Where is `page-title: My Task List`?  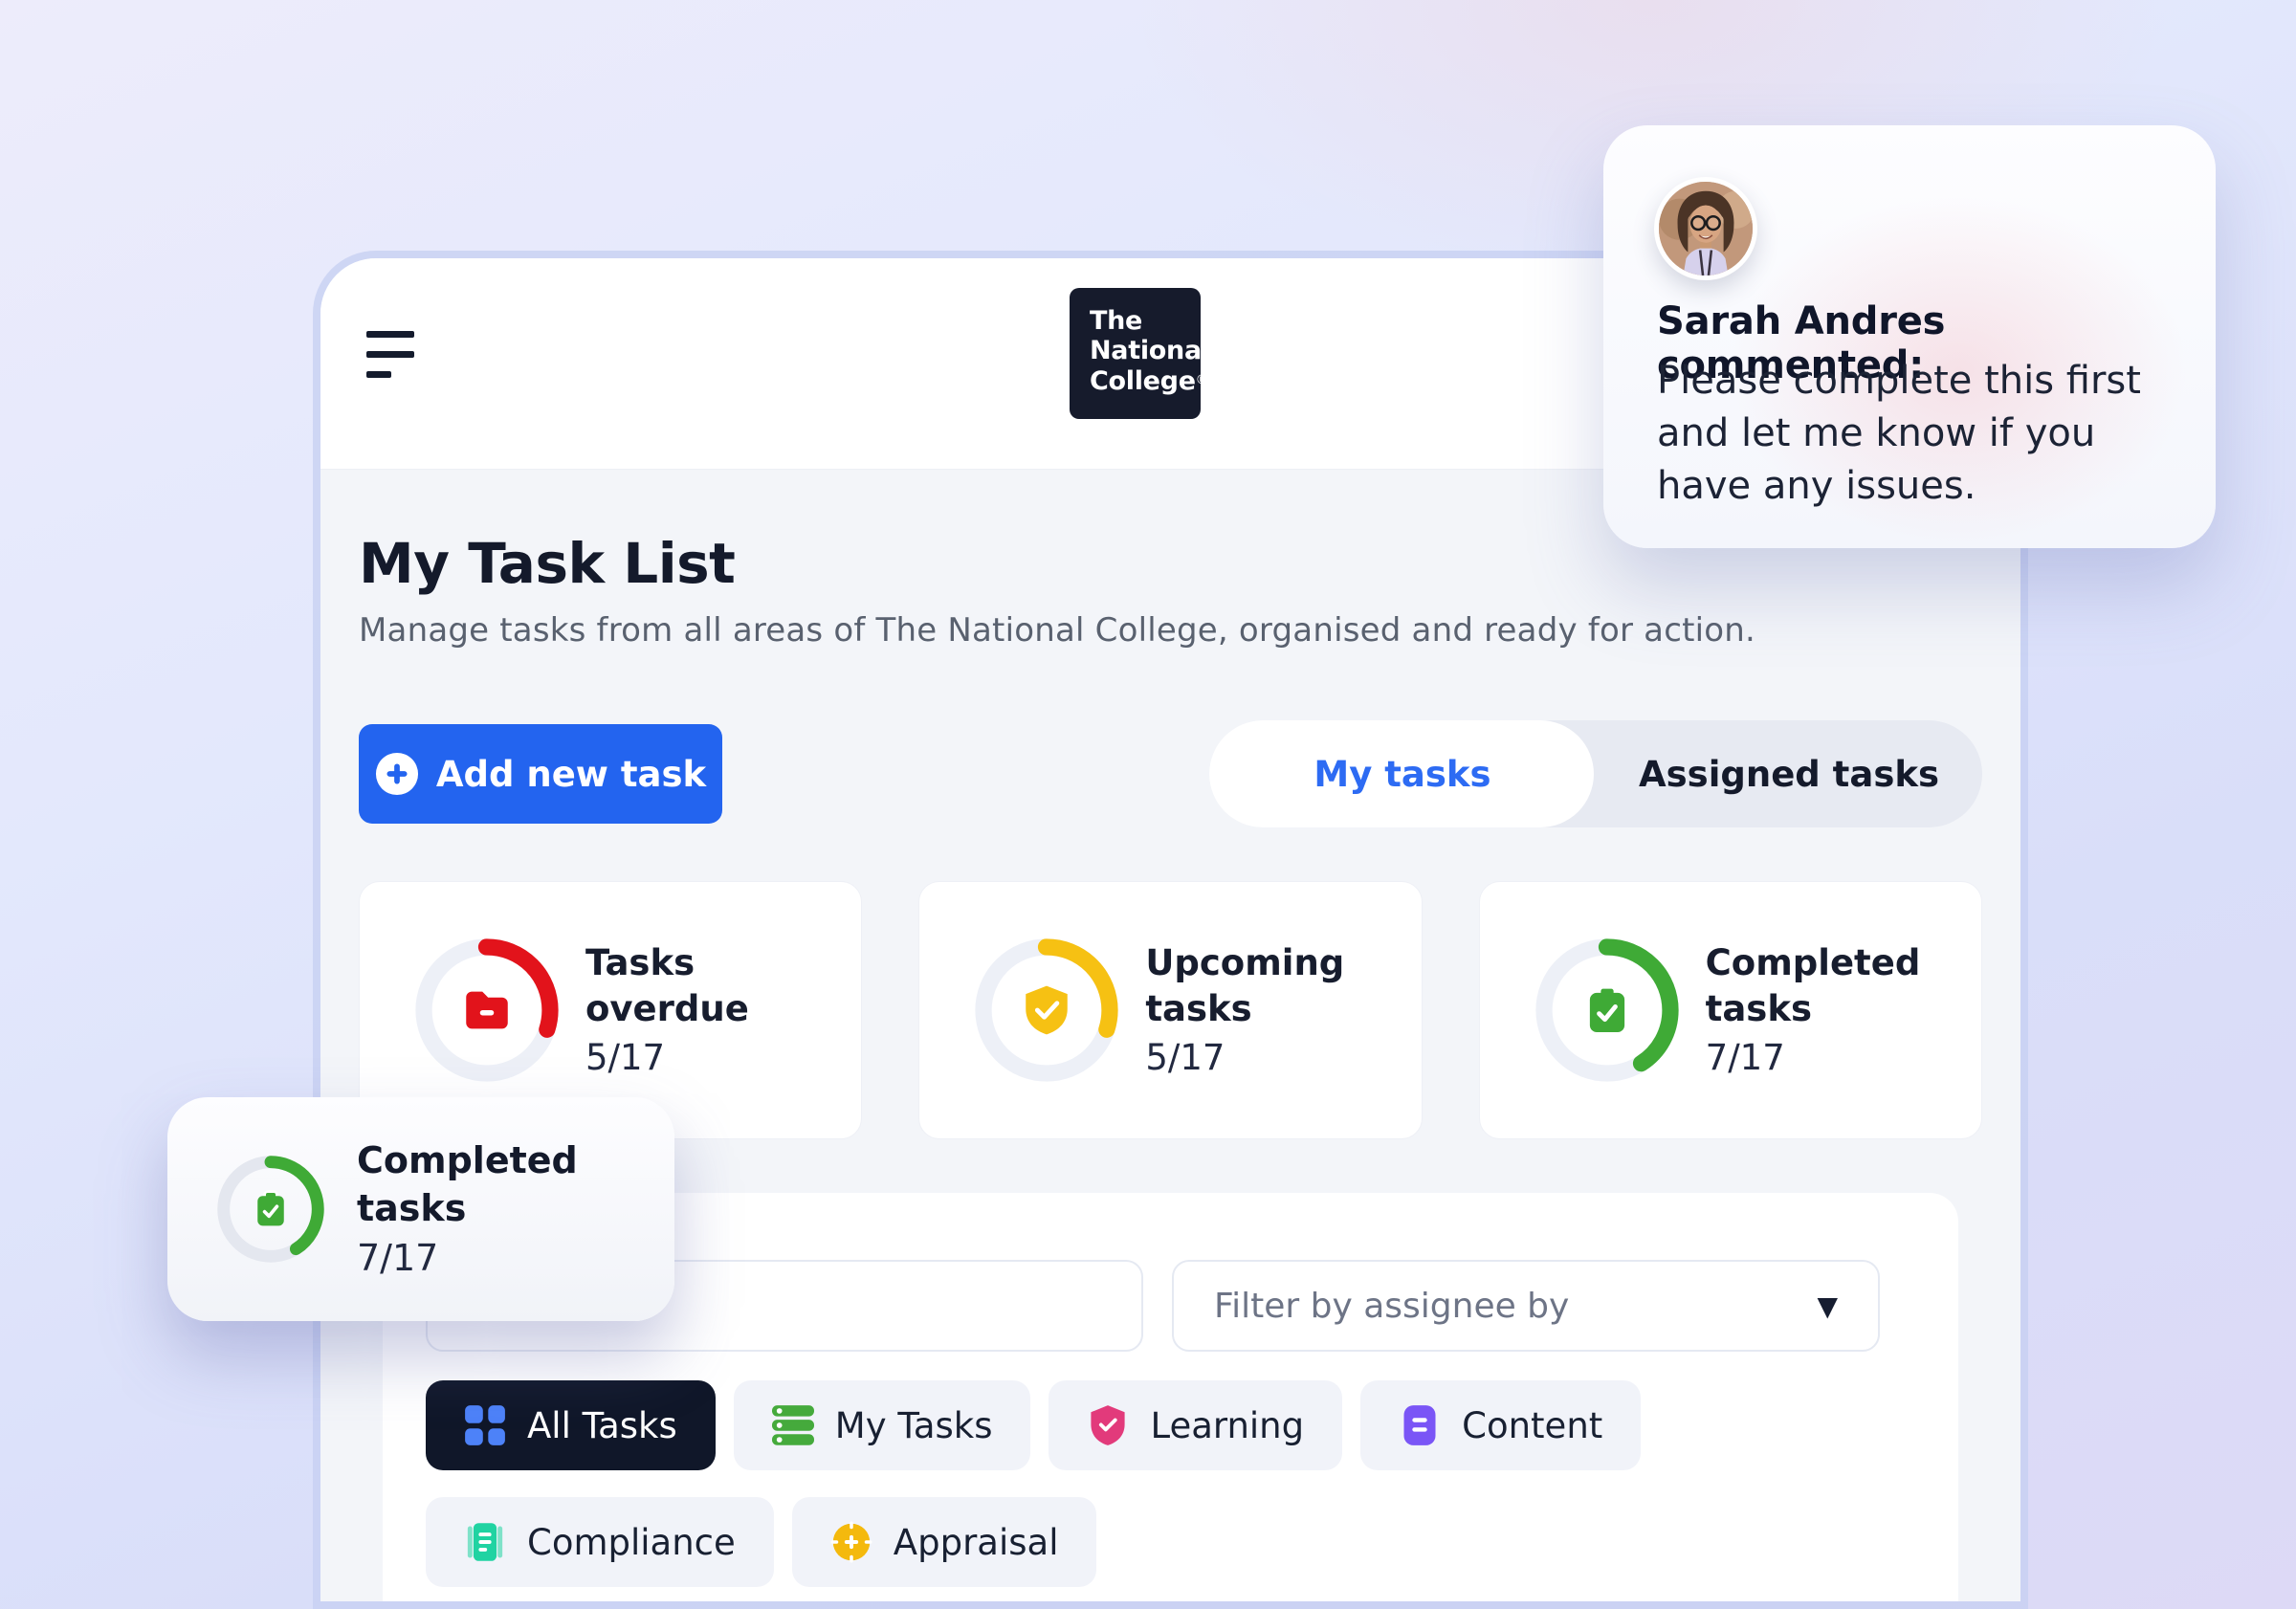 page-title: My Task List is located at coordinates (547, 563).